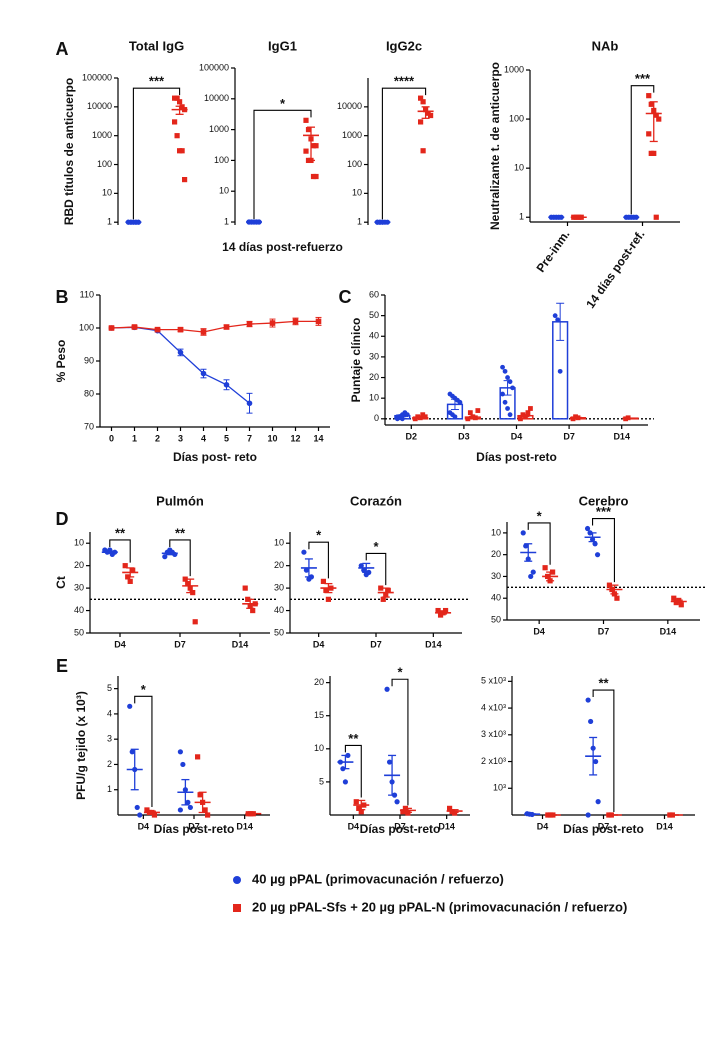  I want to click on y-tick-label: 50, so click(79, 632).